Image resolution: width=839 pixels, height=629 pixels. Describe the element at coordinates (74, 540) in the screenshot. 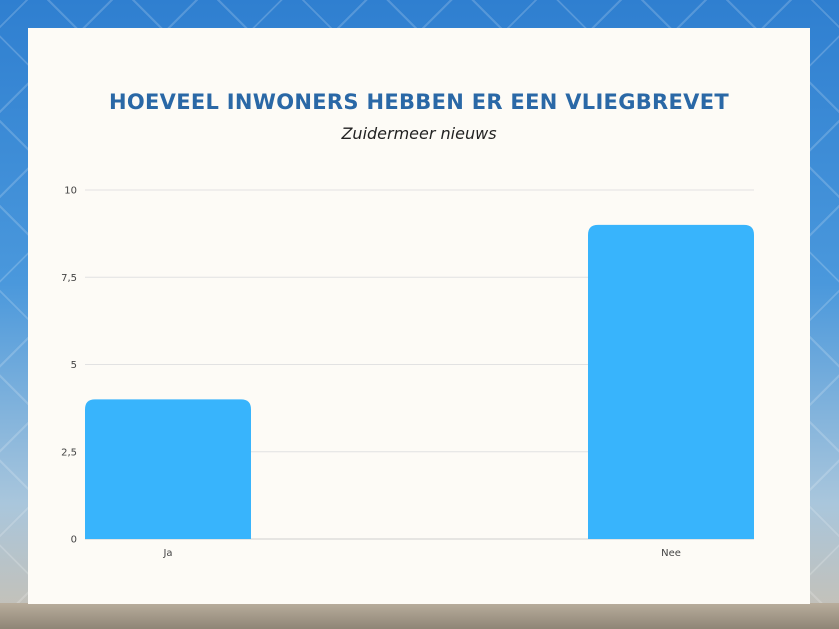

I see `y-tick-label: 0` at that location.